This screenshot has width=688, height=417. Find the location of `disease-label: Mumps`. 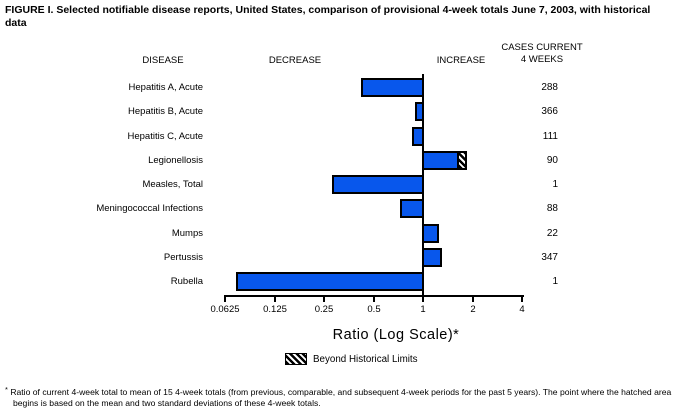

disease-label: Mumps is located at coordinates (187, 233).